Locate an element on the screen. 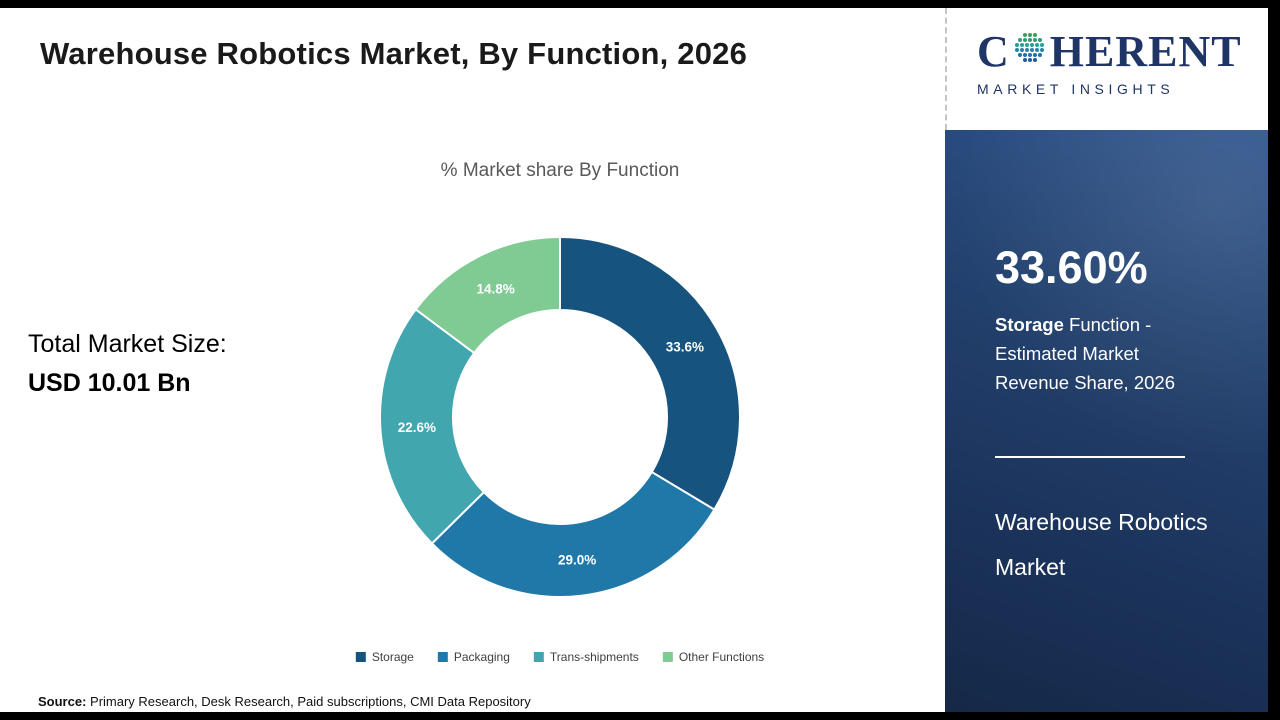 This screenshot has width=1280, height=720. donut-data-label: 29.0% is located at coordinates (577, 559).